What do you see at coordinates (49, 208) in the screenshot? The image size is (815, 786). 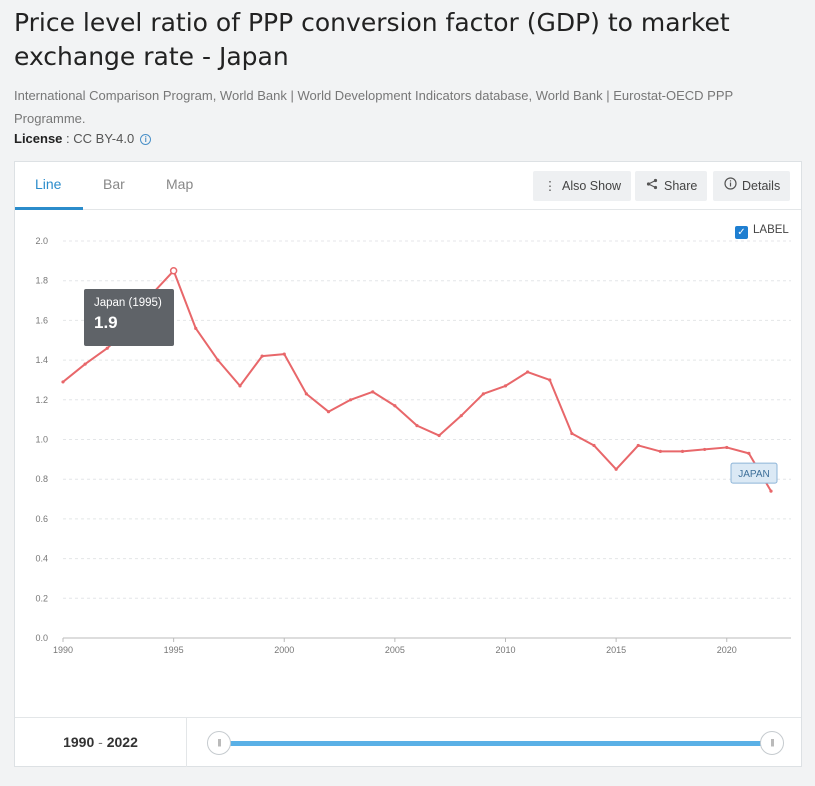 I see `active-tab-indicator` at bounding box center [49, 208].